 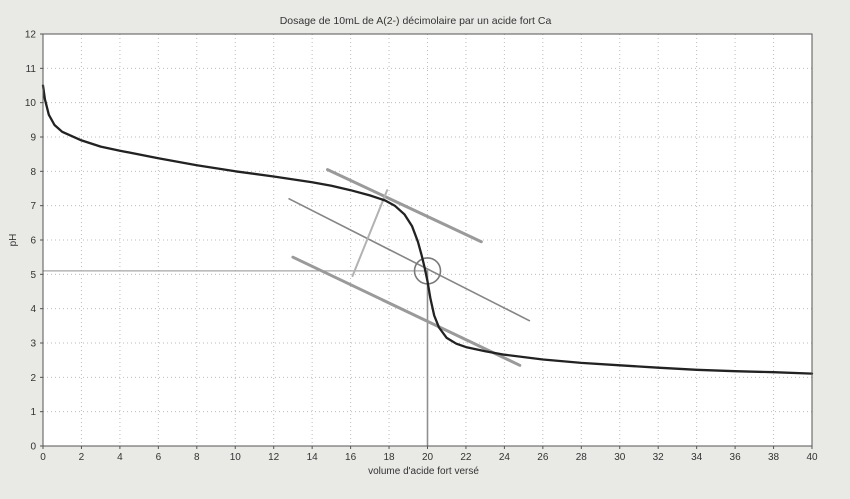 What do you see at coordinates (274, 457) in the screenshot?
I see `x-tick-label: 12` at bounding box center [274, 457].